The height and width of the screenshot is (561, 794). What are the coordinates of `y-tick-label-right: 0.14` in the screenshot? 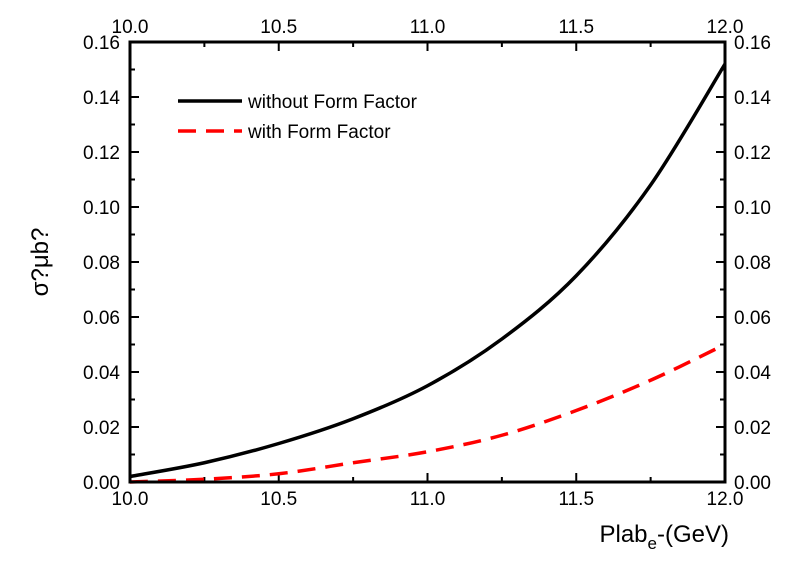 It's located at (752, 98).